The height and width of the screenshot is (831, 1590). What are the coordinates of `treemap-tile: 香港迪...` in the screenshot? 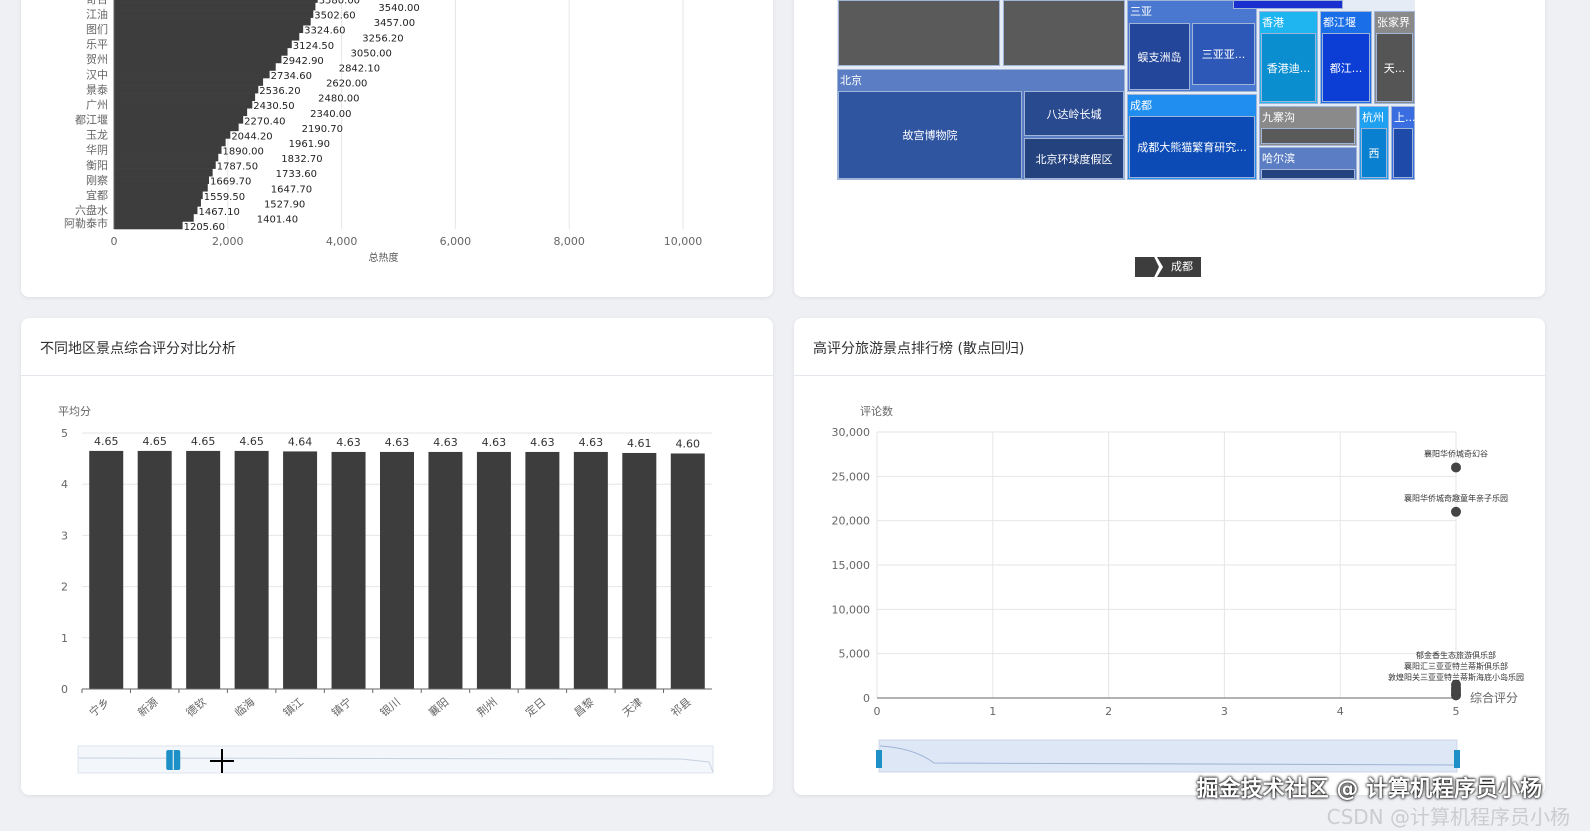 It's located at (1288, 67).